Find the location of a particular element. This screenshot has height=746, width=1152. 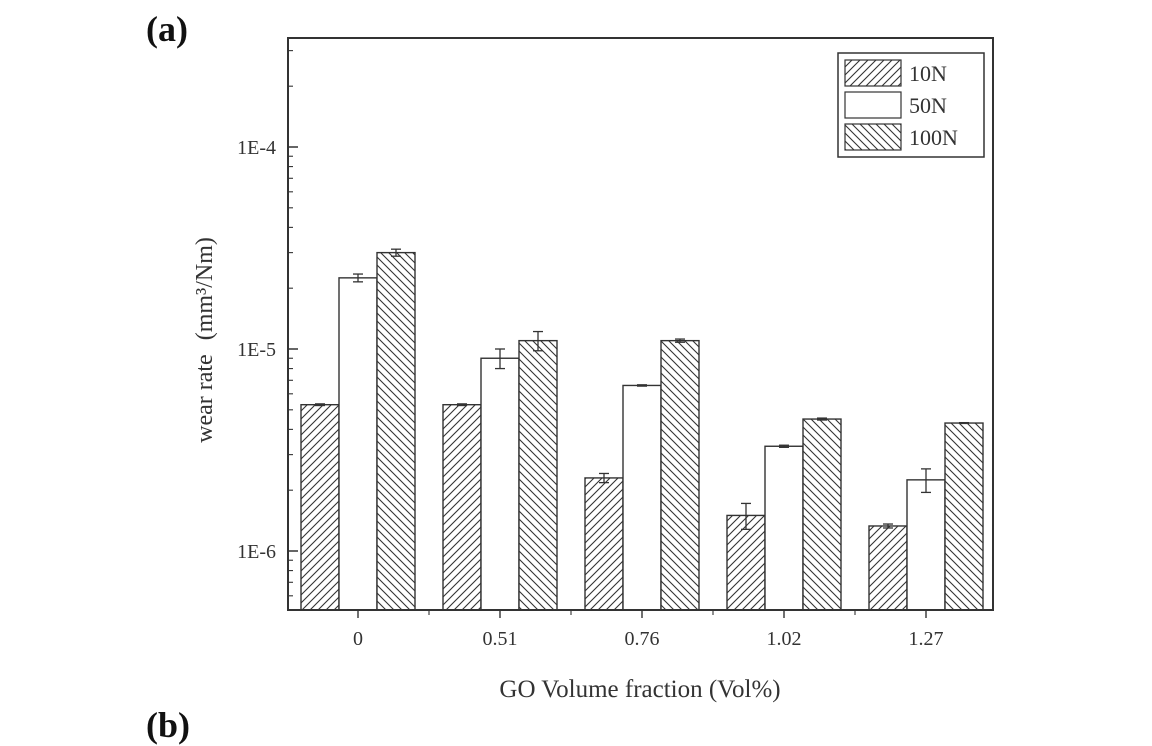

error-bar-100n-0.76 is located at coordinates (680, 340).